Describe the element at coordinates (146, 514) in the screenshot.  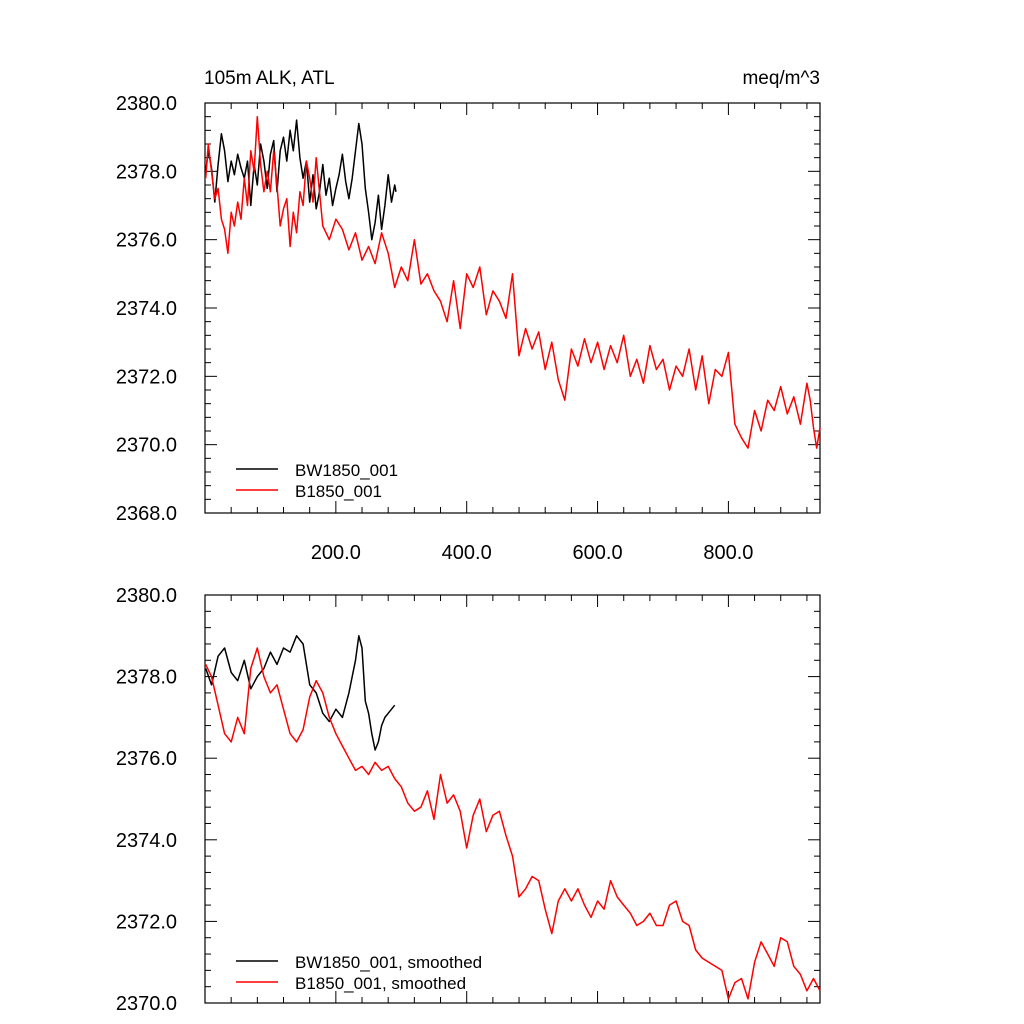
I see `y-tick-label: 2368.0` at that location.